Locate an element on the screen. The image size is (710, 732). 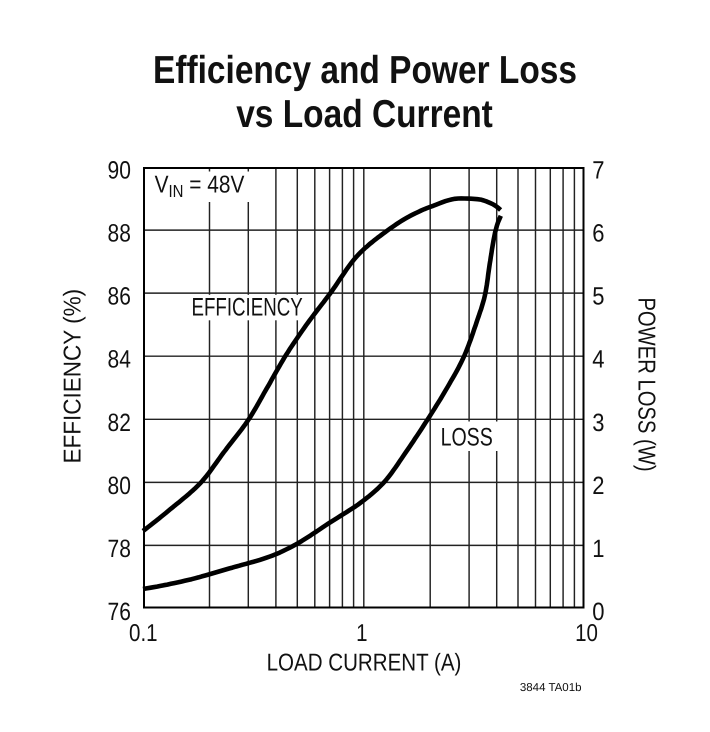
svg-text: 82 is located at coordinates (119, 423).